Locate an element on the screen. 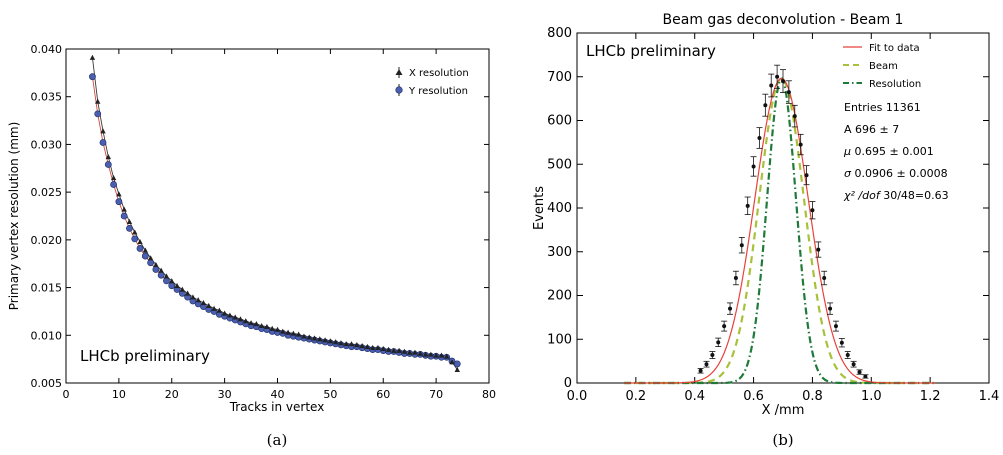 This screenshot has width=1003, height=455. panel-b-x-axis-label: X /mm is located at coordinates (783, 410).